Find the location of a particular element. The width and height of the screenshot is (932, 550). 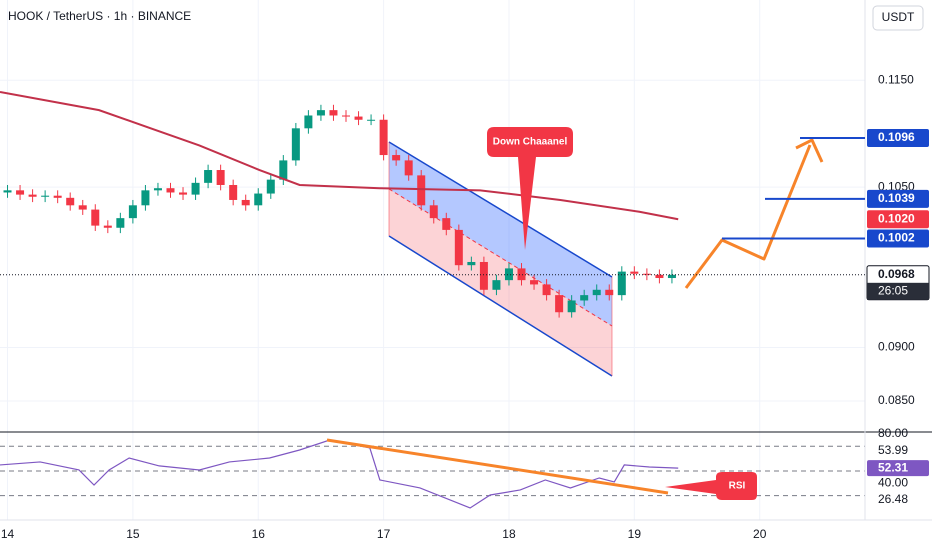

y-tick-label: 0.1050 is located at coordinates (896, 186).